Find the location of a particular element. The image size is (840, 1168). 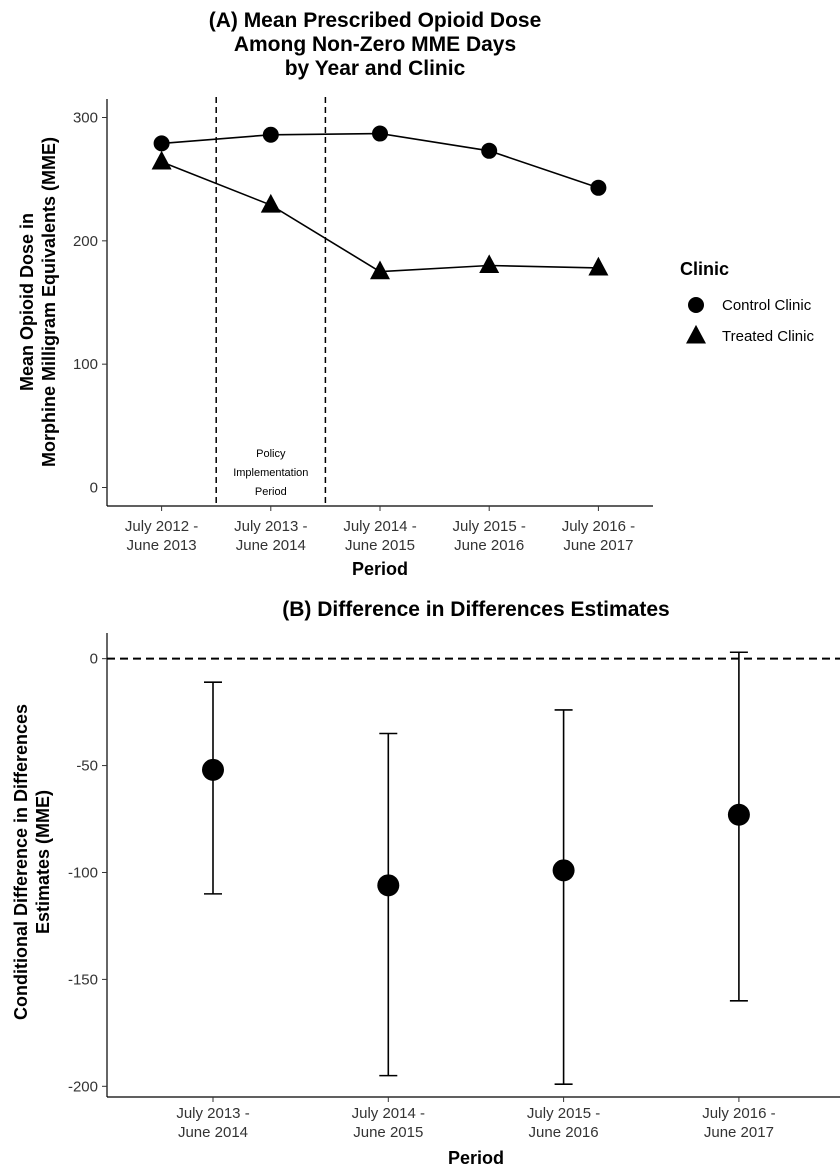

legend-marker-control-clinic is located at coordinates (696, 305).